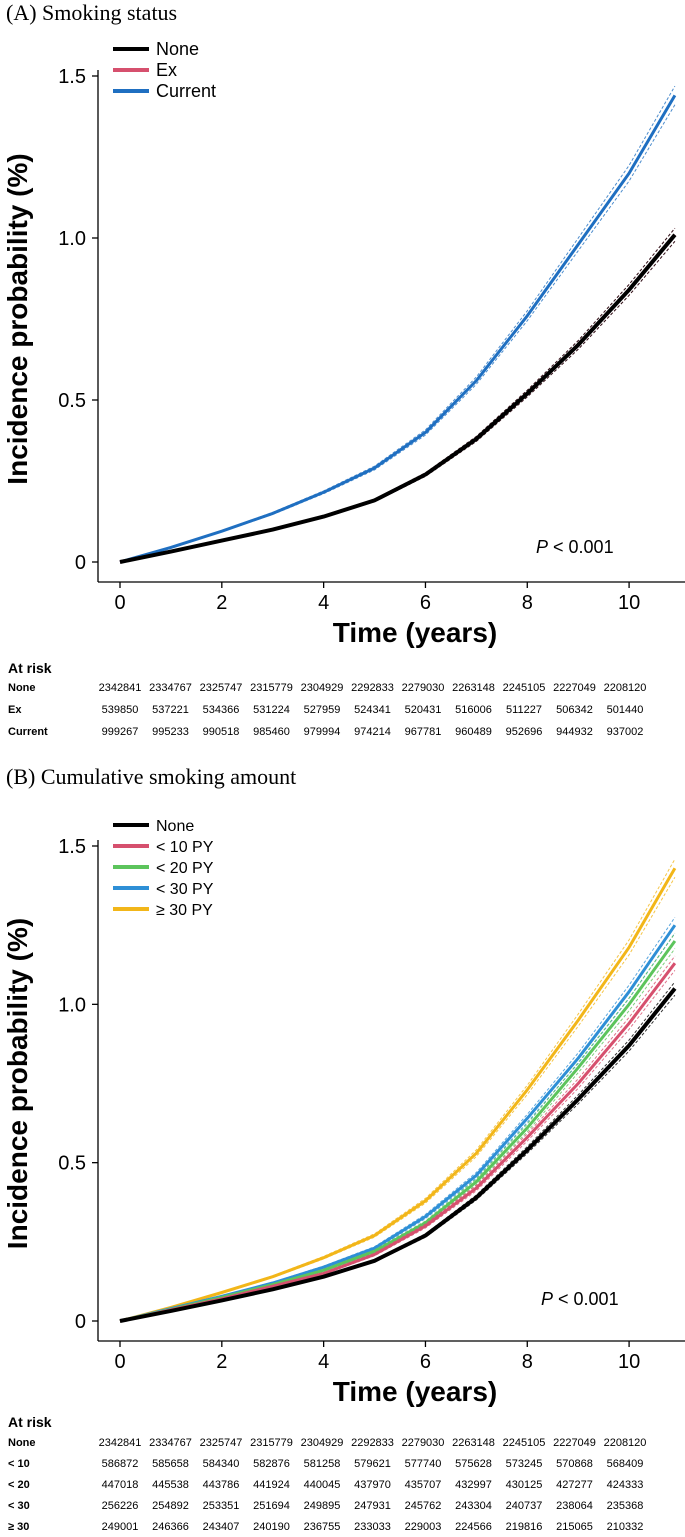 The width and height of the screenshot is (685, 1537). Describe the element at coordinates (17, 1083) in the screenshot. I see `y-axis-label: Incidence probability (%)` at that location.